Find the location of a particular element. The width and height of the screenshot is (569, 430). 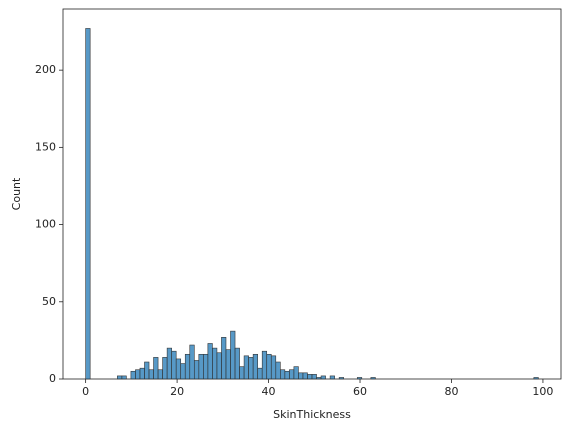

x-tick-label: 100 is located at coordinates (542, 391).